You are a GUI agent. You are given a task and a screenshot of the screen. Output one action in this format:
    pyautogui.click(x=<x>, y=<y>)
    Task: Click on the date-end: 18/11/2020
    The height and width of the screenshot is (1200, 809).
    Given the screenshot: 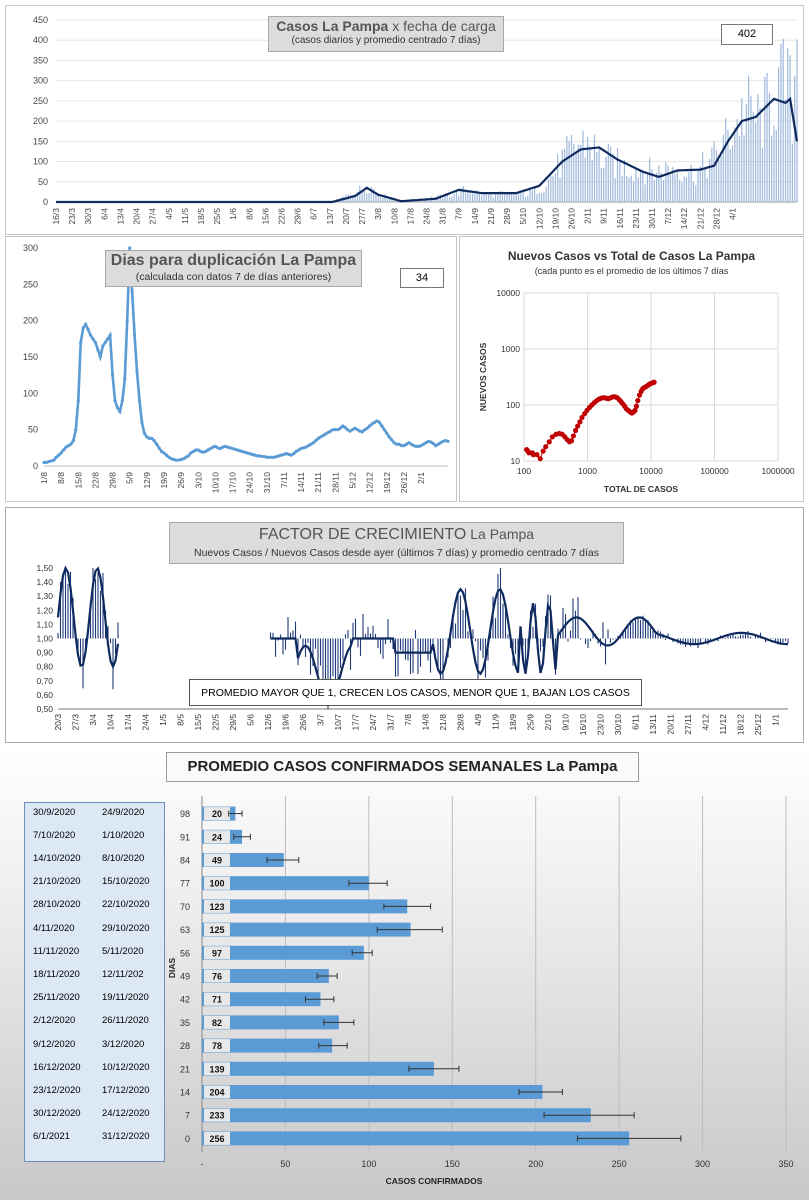 What is the action you would take?
    pyautogui.click(x=56, y=974)
    